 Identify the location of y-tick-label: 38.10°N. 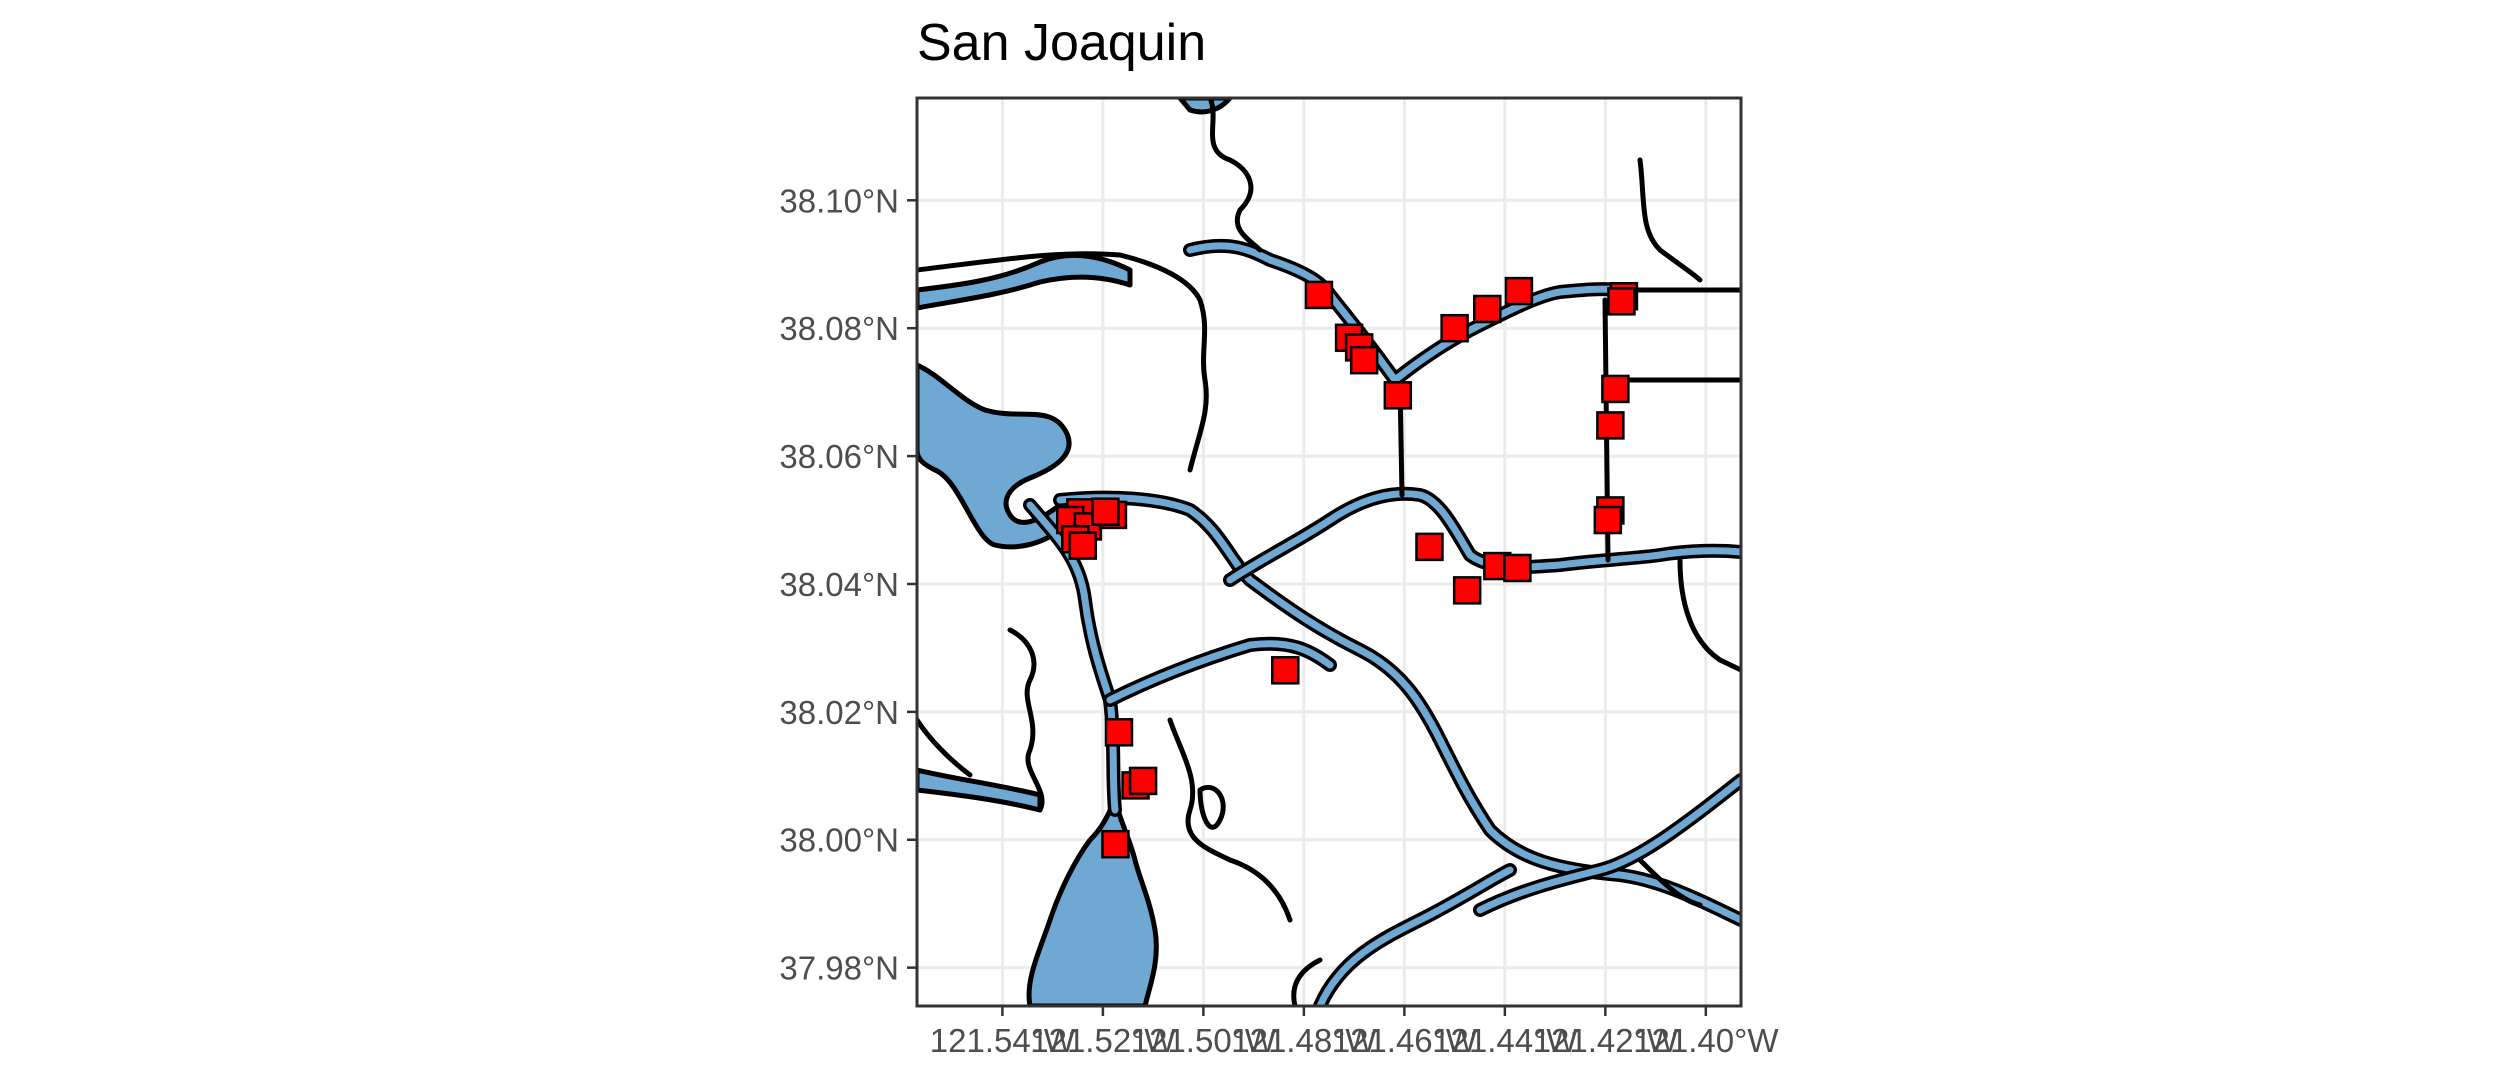
(839, 200).